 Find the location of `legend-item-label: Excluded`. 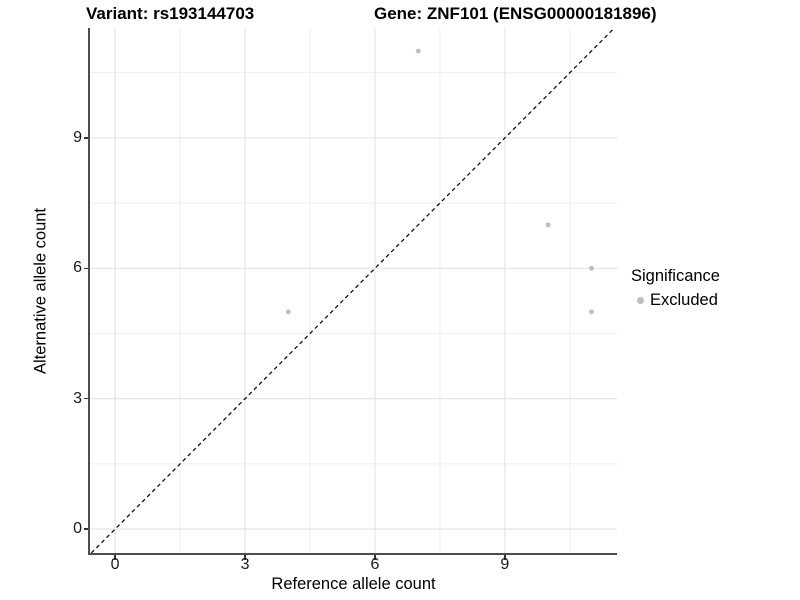

legend-item-label: Excluded is located at coordinates (684, 300).